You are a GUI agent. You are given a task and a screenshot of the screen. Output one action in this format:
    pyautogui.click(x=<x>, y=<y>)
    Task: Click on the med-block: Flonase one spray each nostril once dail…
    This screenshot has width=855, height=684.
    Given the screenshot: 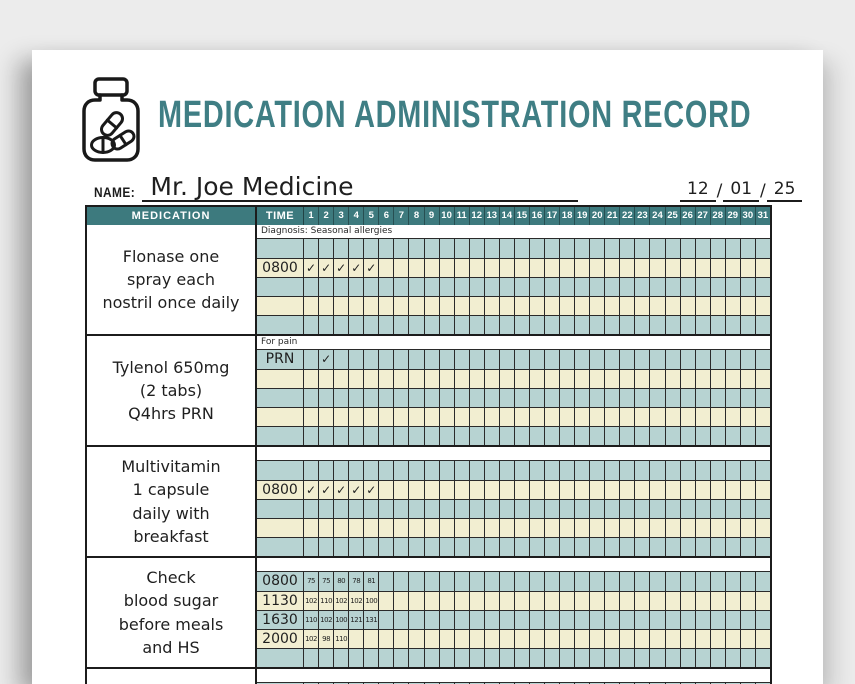 What is the action you would take?
    pyautogui.click(x=428, y=279)
    